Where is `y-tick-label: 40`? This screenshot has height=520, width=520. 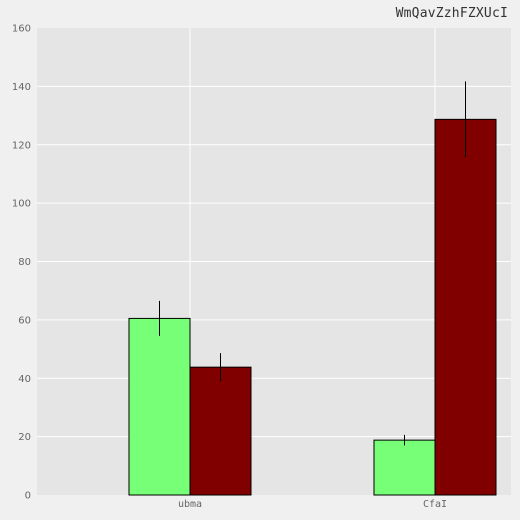
y-tick-label: 40 is located at coordinates (24, 379).